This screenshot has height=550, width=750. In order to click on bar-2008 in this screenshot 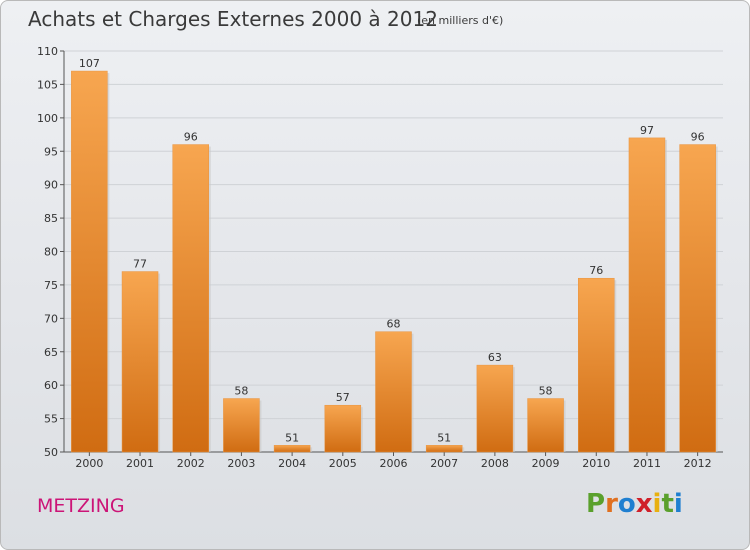, I will do `click(495, 408)`.